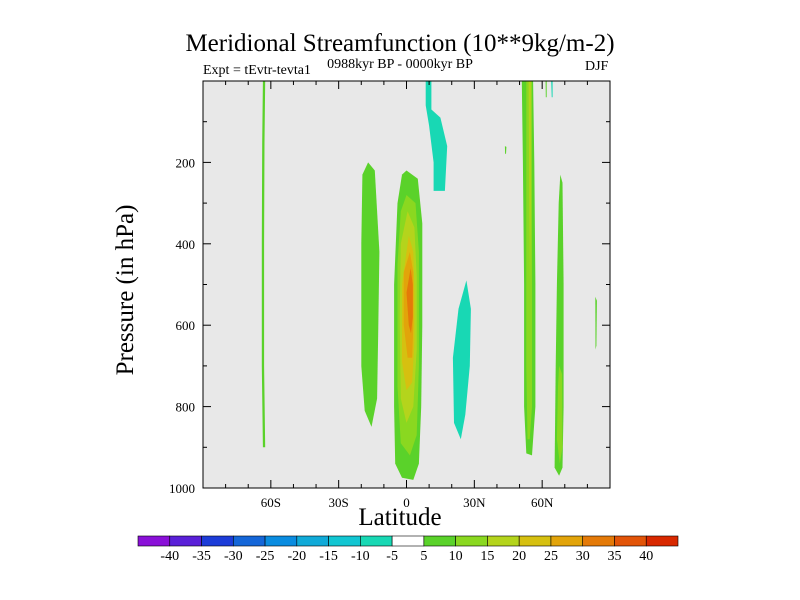 This screenshot has height=600, width=800. Describe the element at coordinates (406, 502) in the screenshot. I see `x-tick-label-2: 0` at that location.